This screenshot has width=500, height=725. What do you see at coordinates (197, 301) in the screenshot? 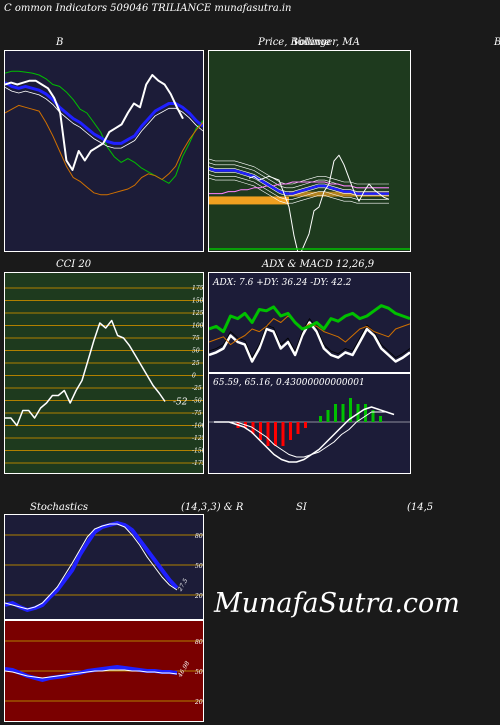
I see `cci-tick-label: 150` at bounding box center [197, 301].